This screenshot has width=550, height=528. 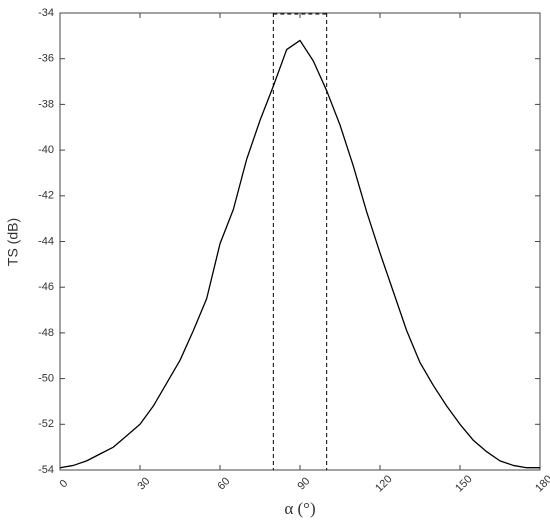 What do you see at coordinates (143, 483) in the screenshot?
I see `x-tick-label: 30` at bounding box center [143, 483].